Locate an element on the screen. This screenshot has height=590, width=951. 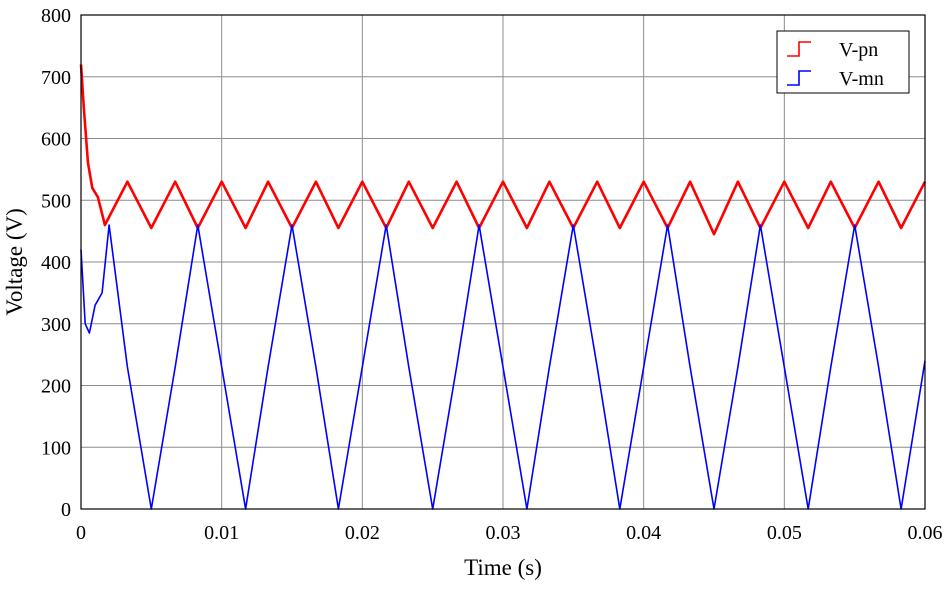
x-tick-label: 0.06 is located at coordinates (925, 533).